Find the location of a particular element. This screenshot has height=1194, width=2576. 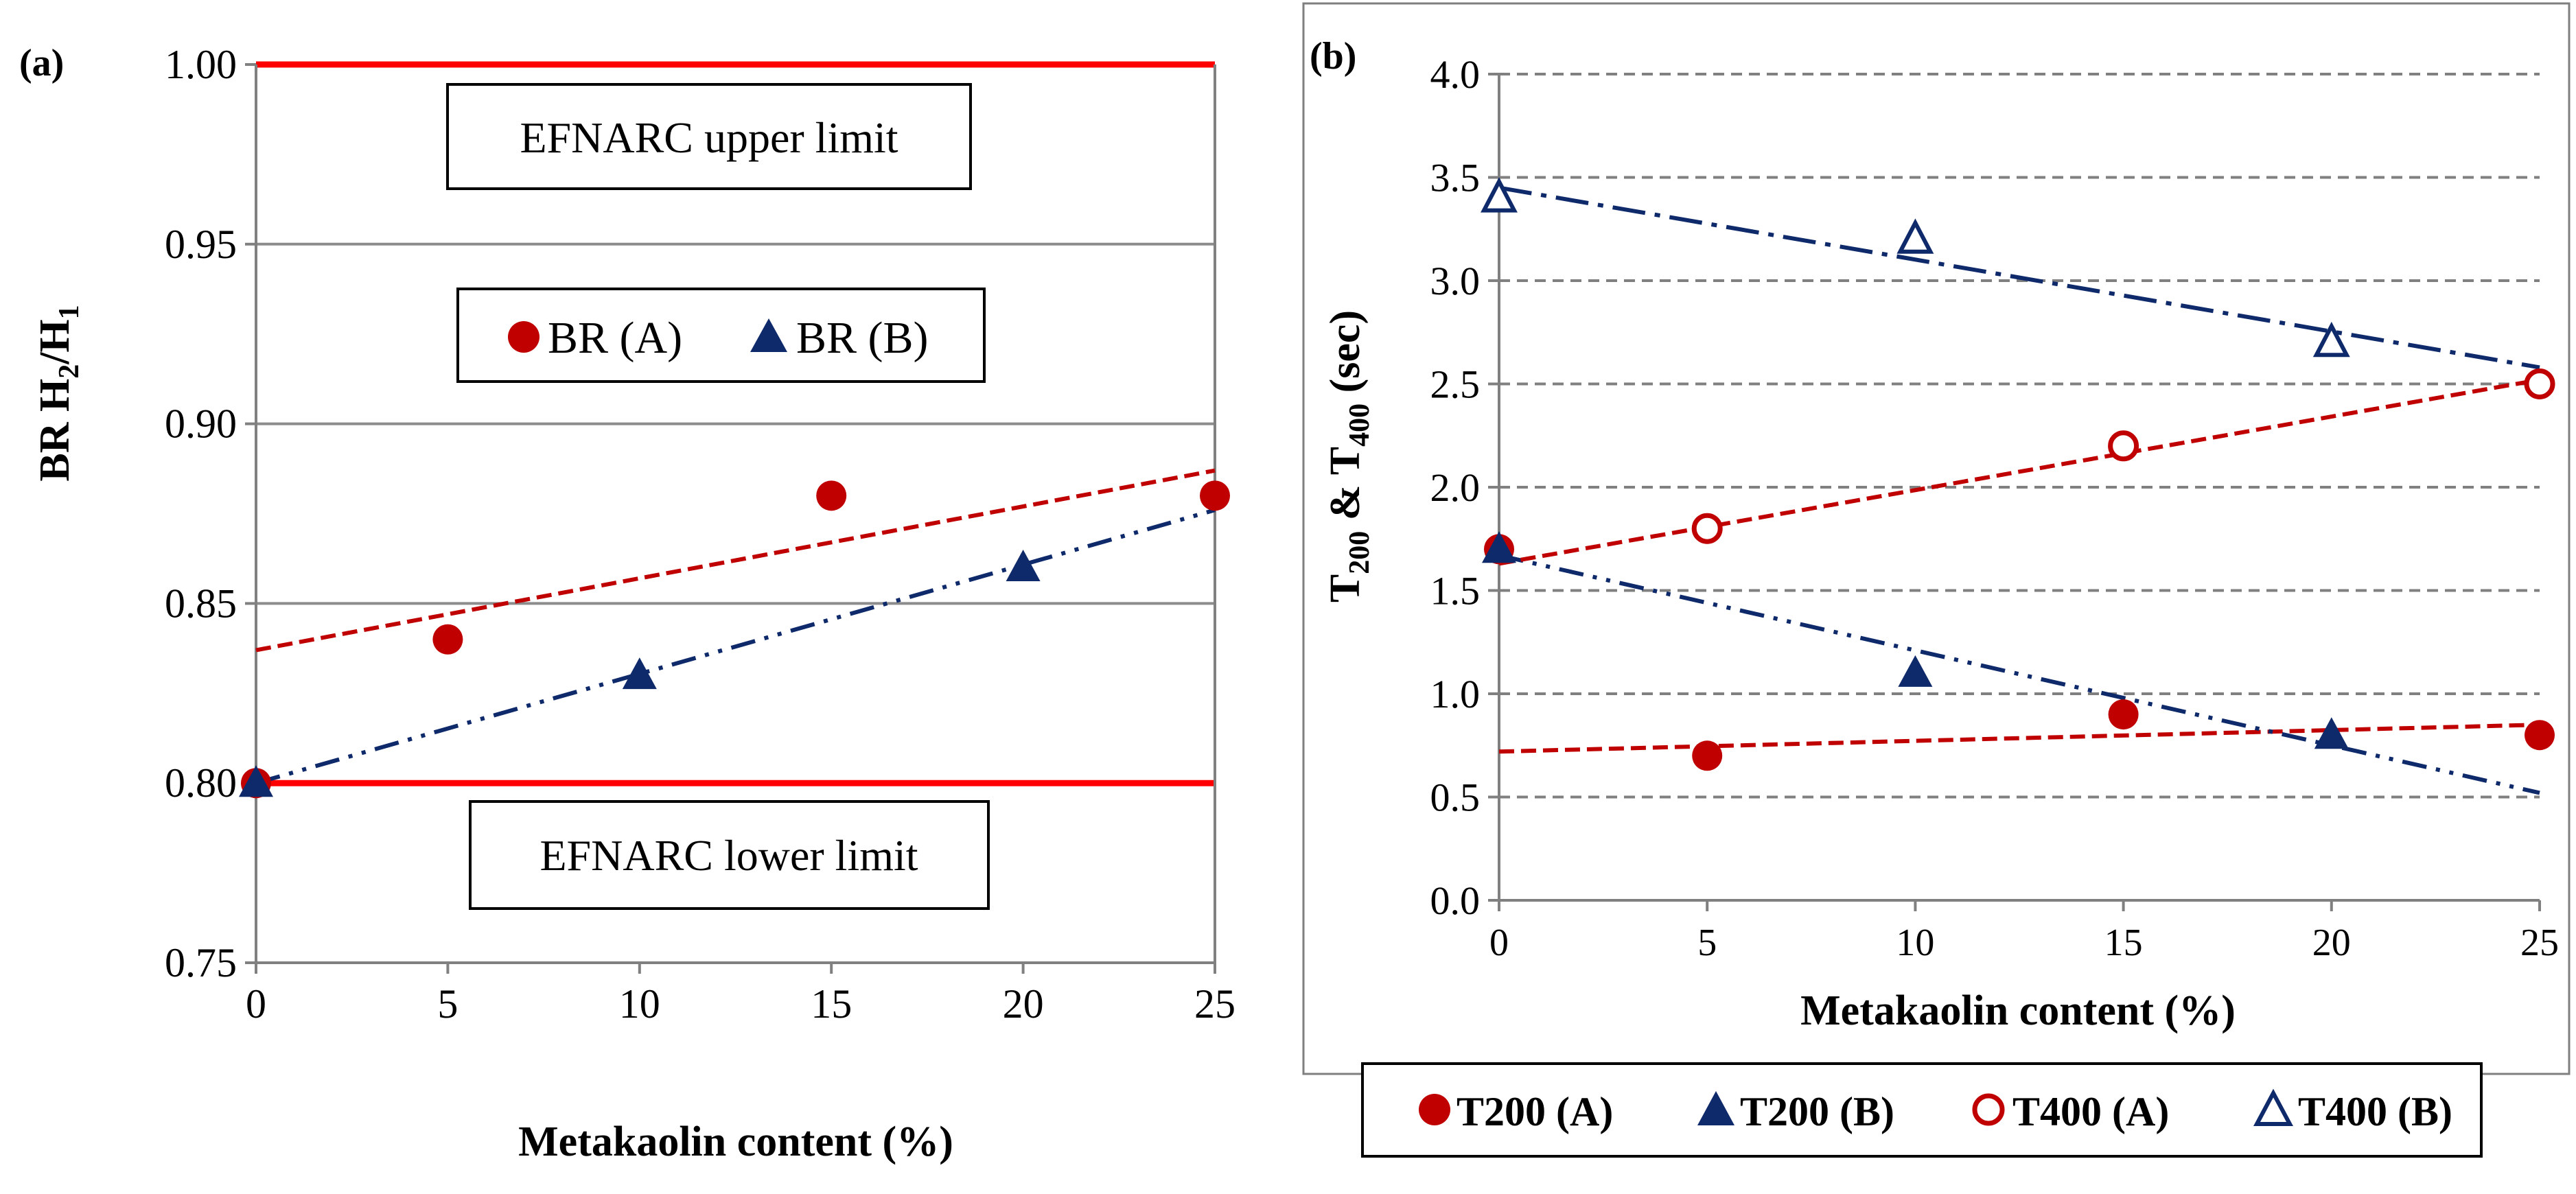

panel-b-y-axis-title: T200 & T400 (sec) is located at coordinates (1349, 456).